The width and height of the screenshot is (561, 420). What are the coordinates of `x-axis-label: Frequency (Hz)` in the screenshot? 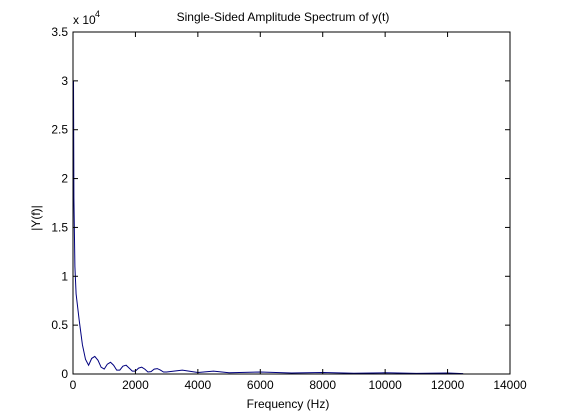 It's located at (288, 404).